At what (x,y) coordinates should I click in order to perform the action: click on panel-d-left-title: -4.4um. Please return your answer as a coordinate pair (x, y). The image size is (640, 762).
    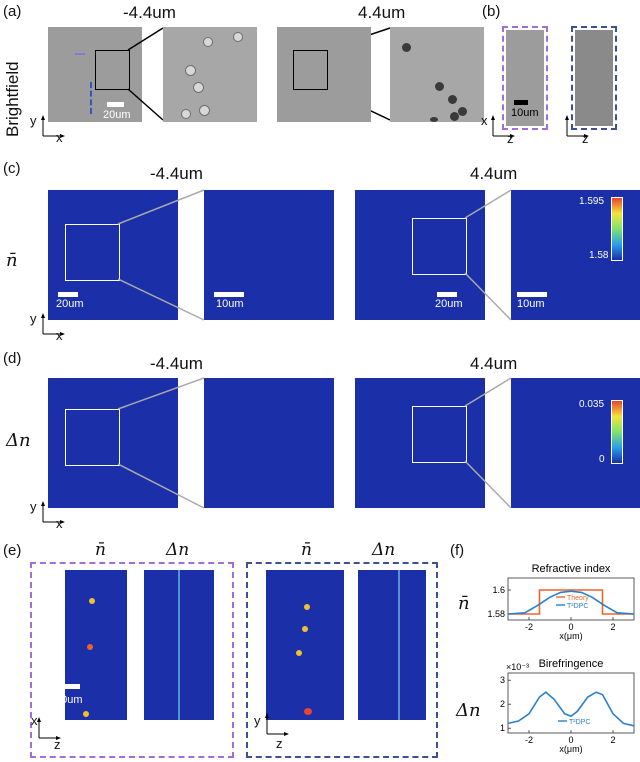
    Looking at the image, I should click on (176, 363).